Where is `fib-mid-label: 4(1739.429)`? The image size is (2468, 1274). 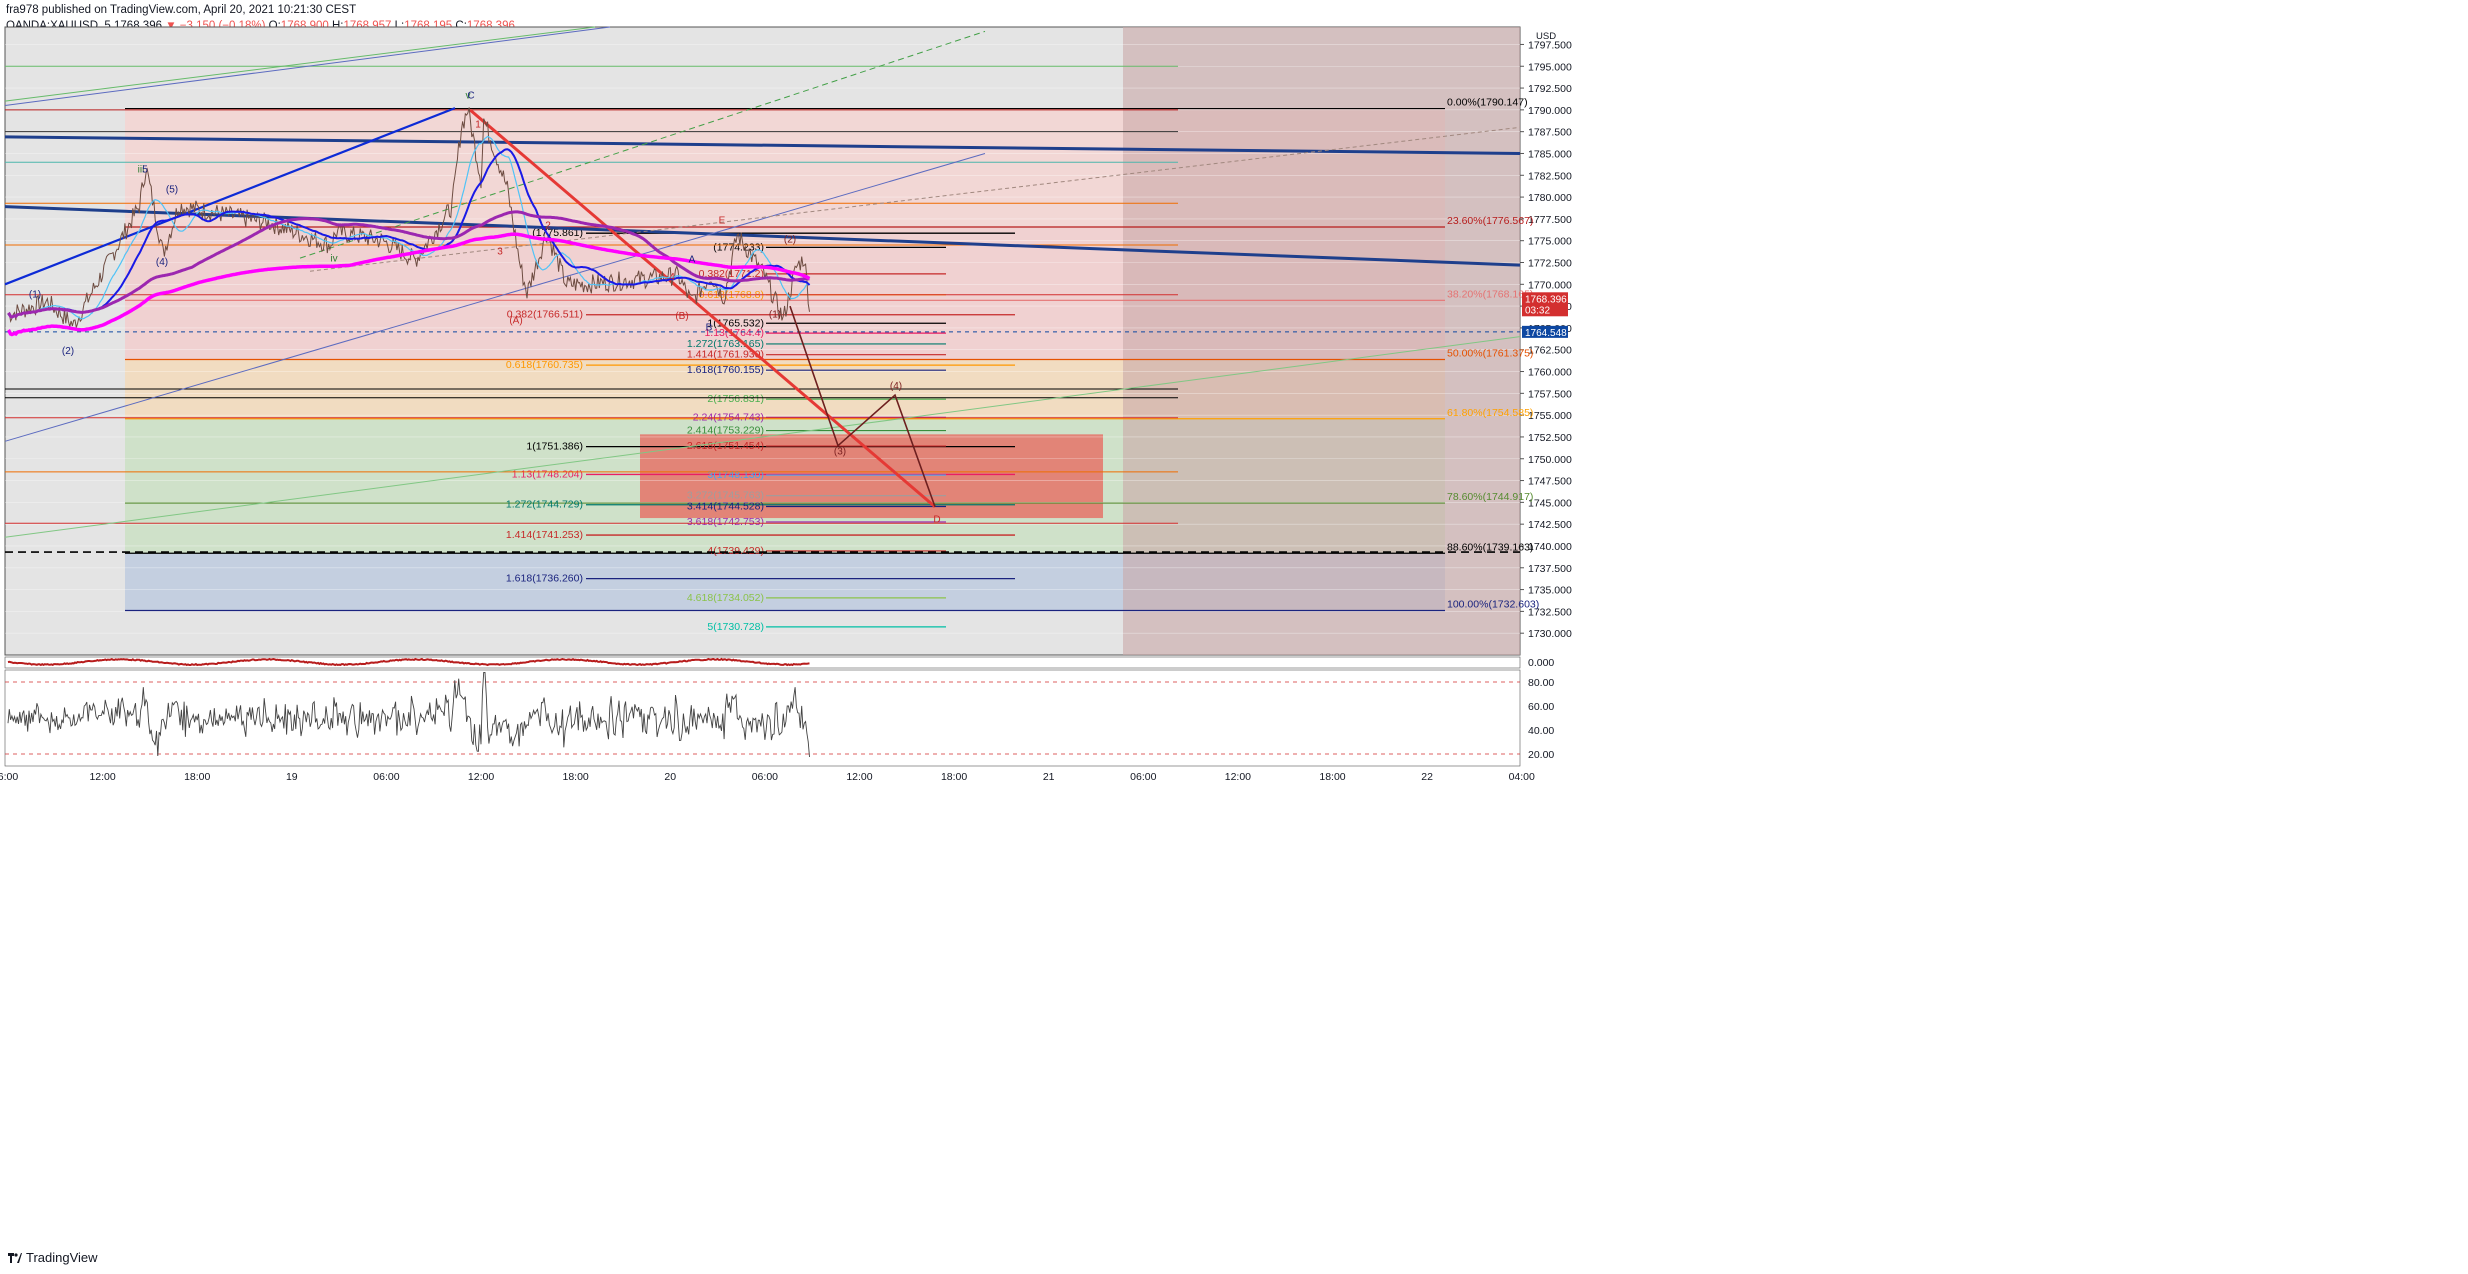 fib-mid-label: 4(1739.429) is located at coordinates (735, 551).